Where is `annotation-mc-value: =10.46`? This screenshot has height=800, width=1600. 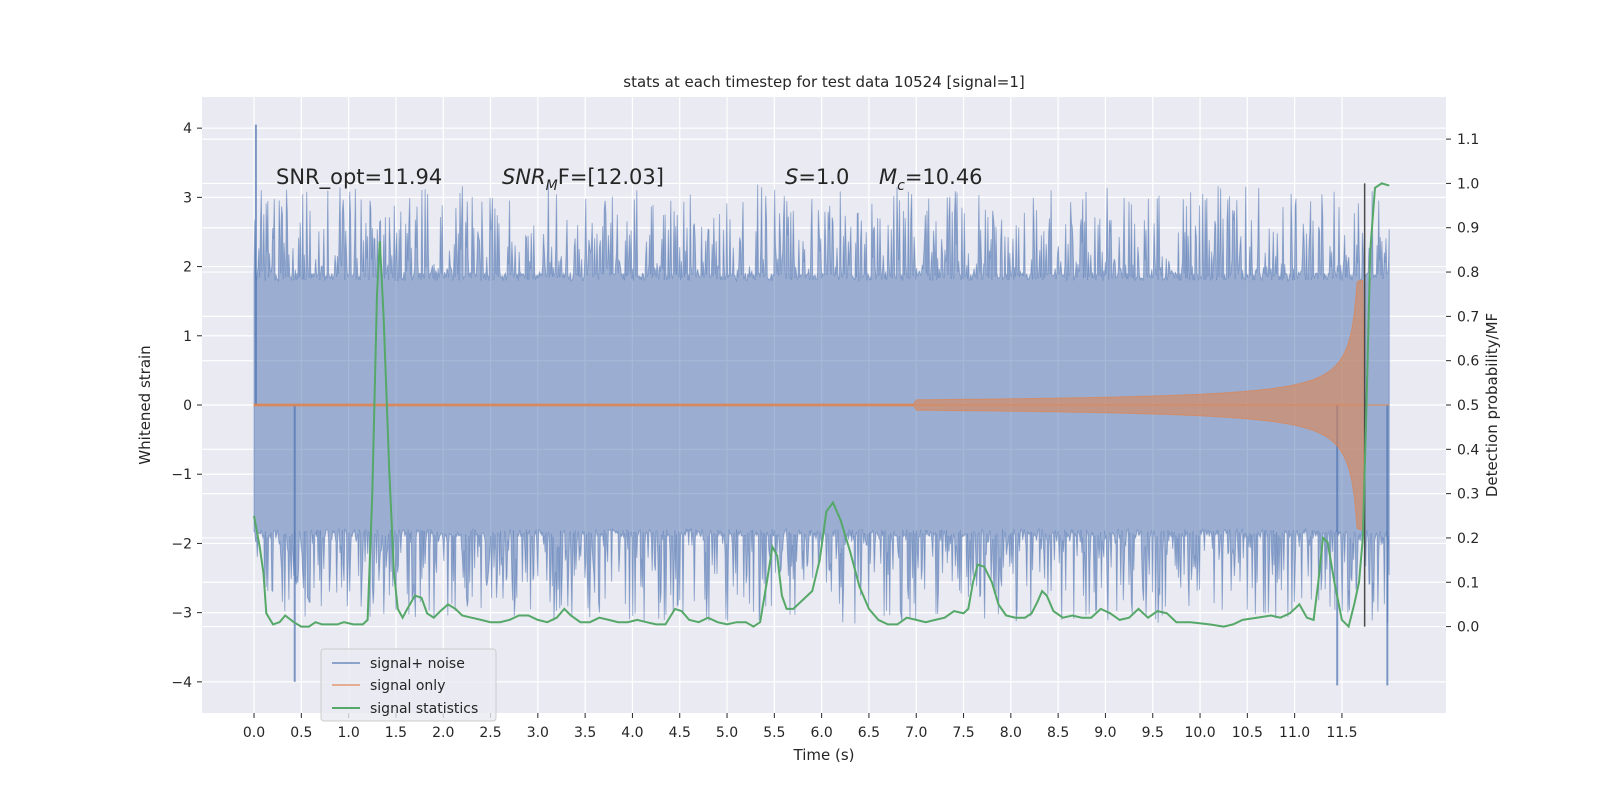
annotation-mc-value: =10.46 is located at coordinates (944, 177).